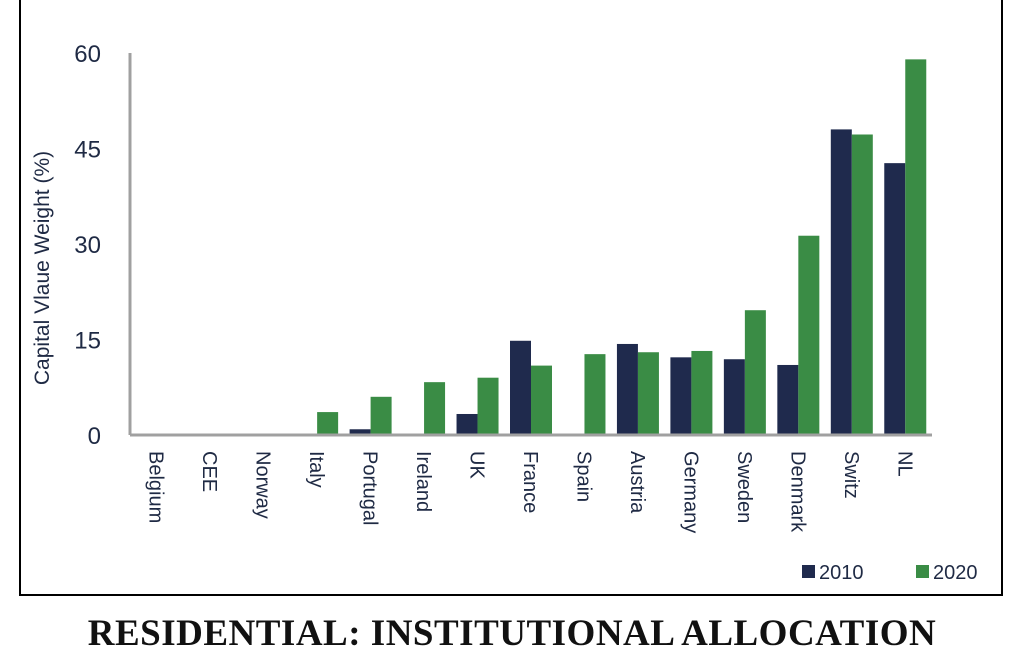  What do you see at coordinates (583, 476) in the screenshot?
I see `x-tick-label: Spain` at bounding box center [583, 476].